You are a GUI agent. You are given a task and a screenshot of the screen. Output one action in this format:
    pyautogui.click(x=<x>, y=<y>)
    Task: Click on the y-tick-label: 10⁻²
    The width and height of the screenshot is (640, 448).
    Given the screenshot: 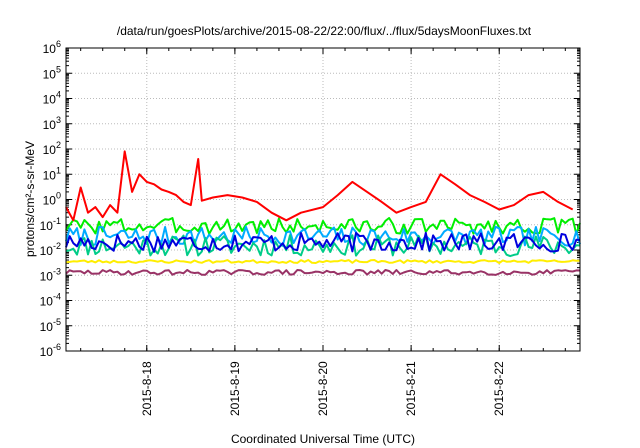 What is the action you would take?
    pyautogui.click(x=50, y=249)
    